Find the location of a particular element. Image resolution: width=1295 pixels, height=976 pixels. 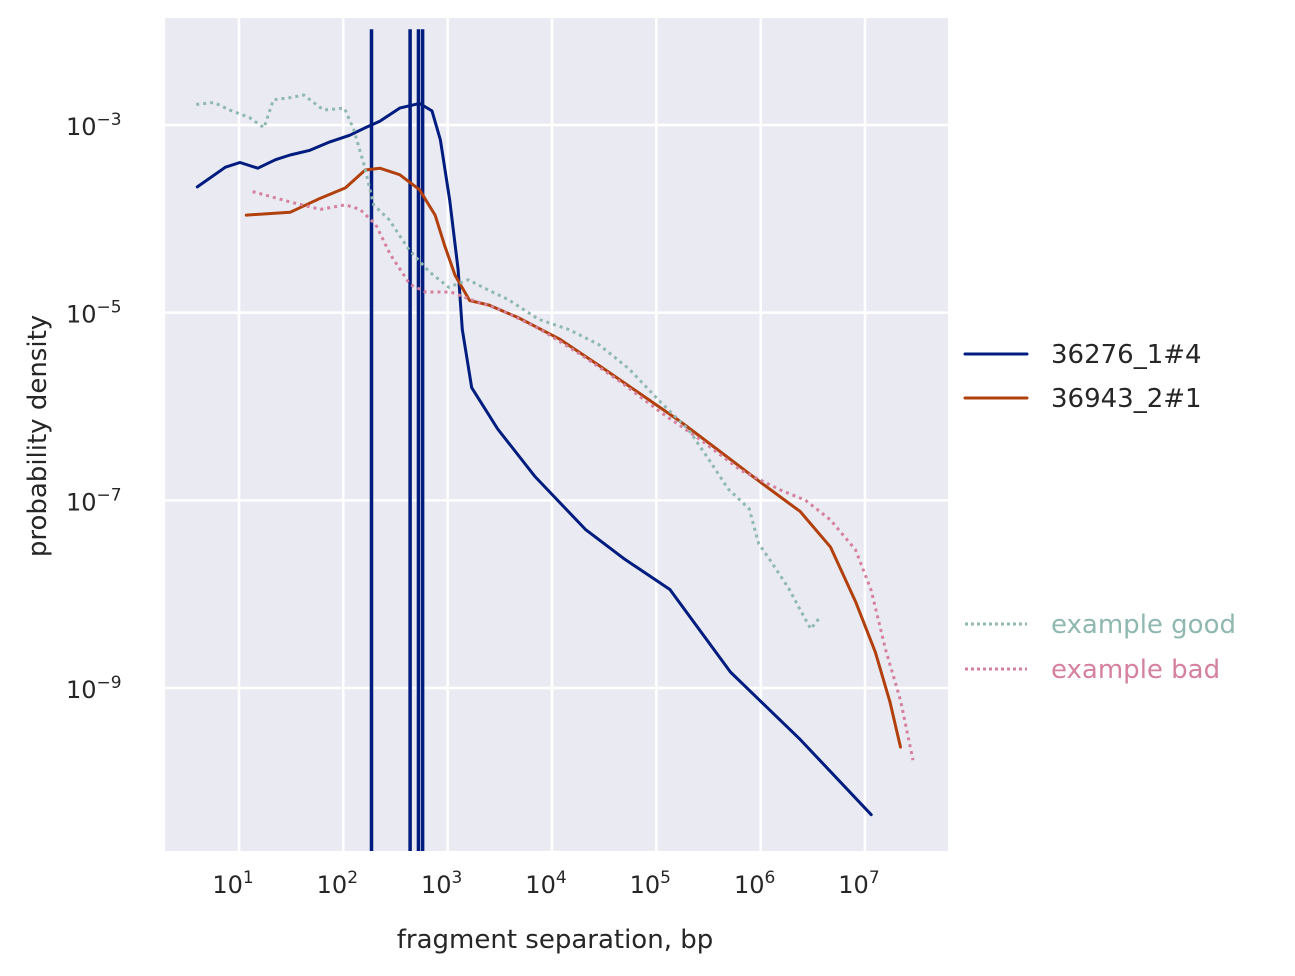

y-tick-label: 10⁻⁷ is located at coordinates (94, 500).